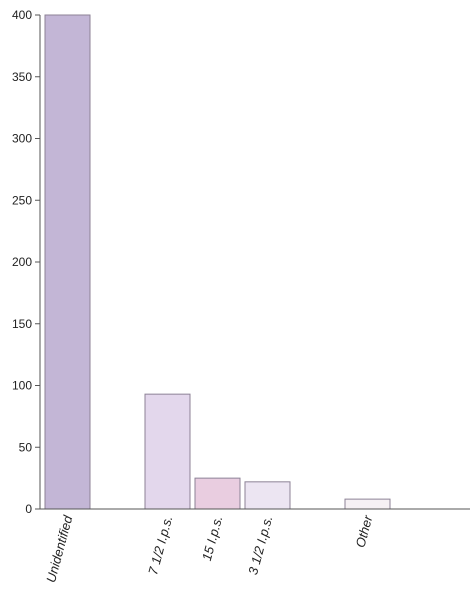  Describe the element at coordinates (217, 493) in the screenshot. I see `bar-15-i-p-s-` at that location.